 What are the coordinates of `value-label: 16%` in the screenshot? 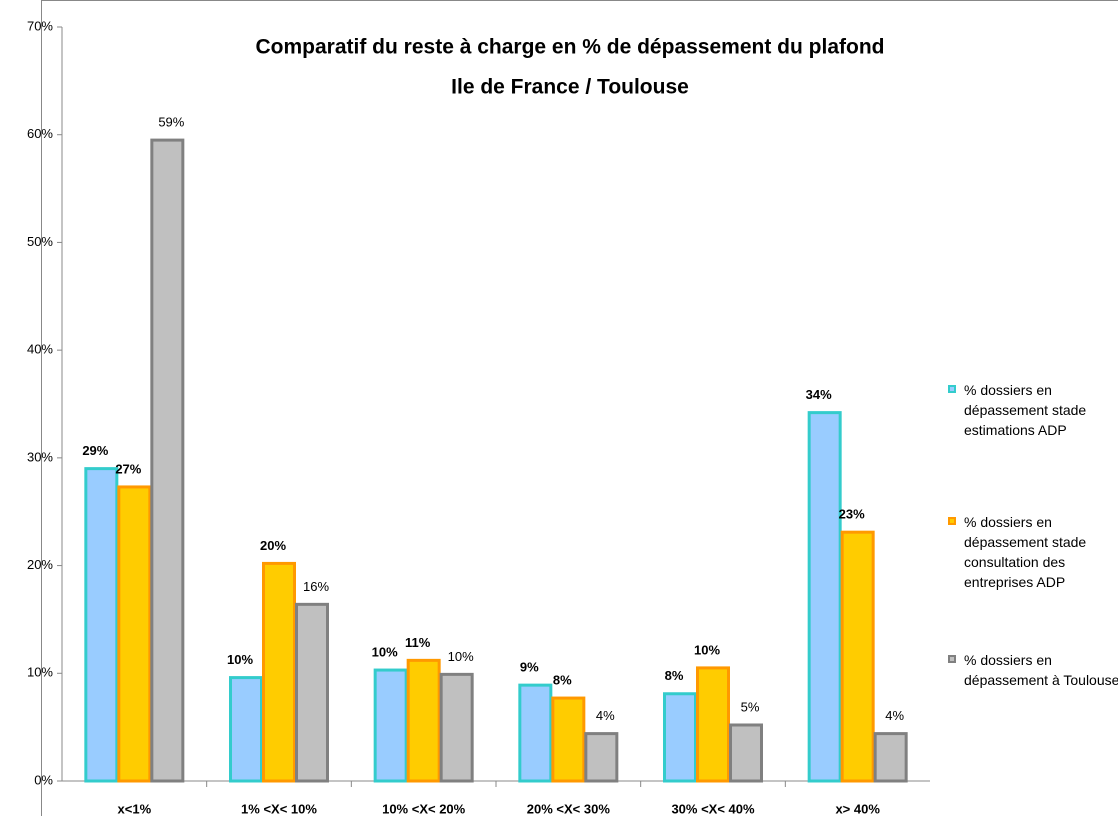 It's located at (316, 586).